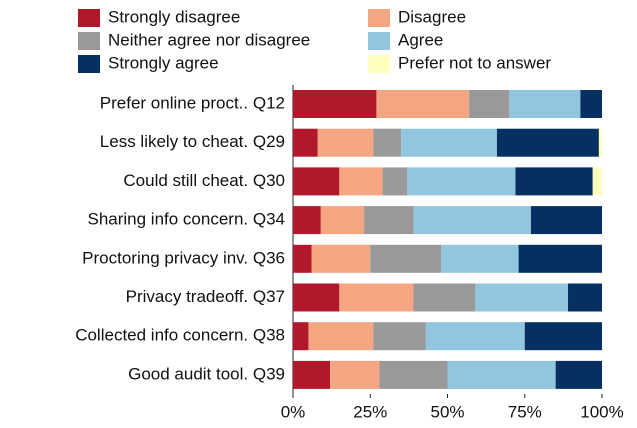 This screenshot has height=428, width=637. I want to click on y-tick-label: Could still cheat. Q30, so click(204, 180).